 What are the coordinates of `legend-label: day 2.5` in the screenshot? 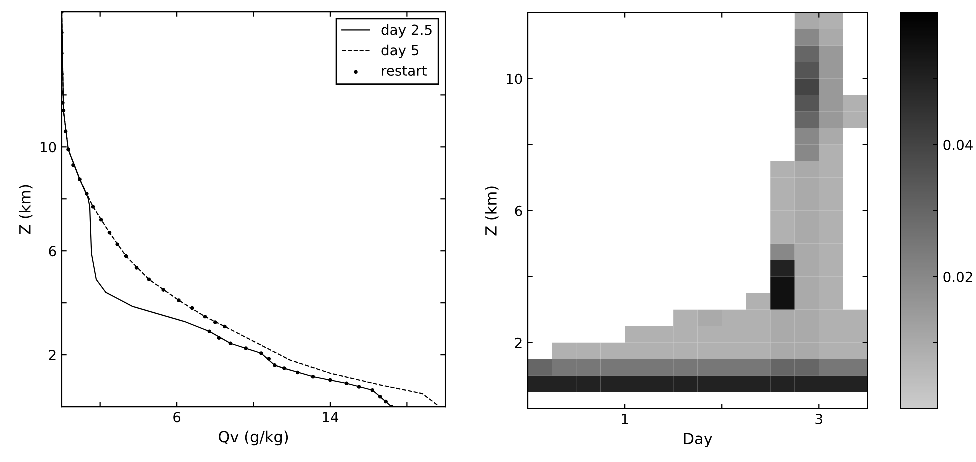 It's located at (407, 31).